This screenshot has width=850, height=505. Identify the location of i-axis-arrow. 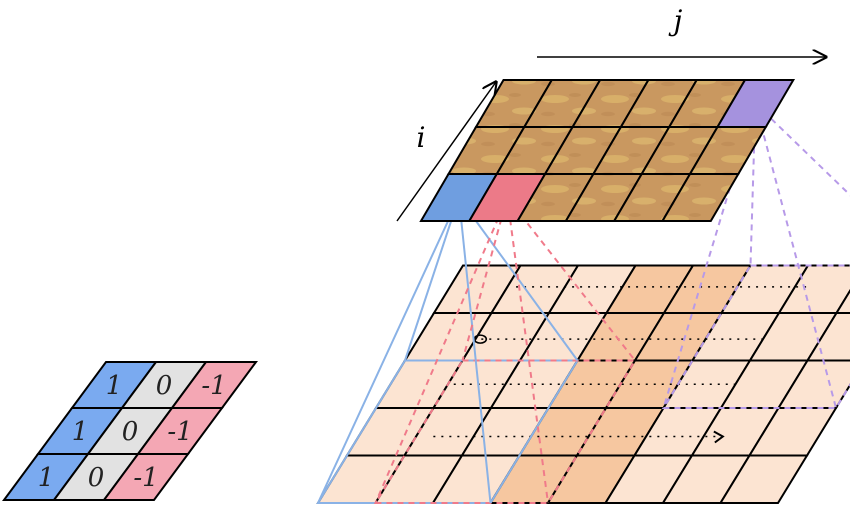
(446, 152).